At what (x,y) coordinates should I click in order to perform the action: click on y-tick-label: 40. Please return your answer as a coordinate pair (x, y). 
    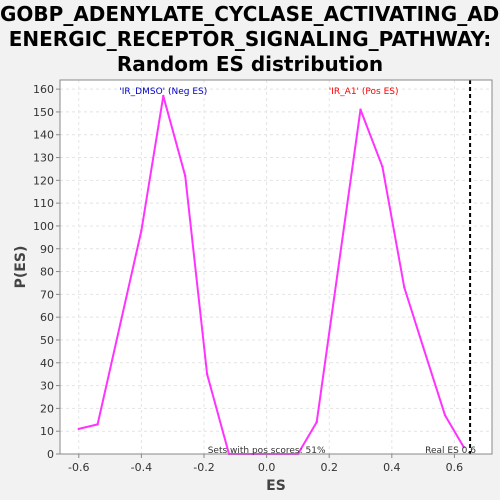
    Looking at the image, I should click on (47, 363).